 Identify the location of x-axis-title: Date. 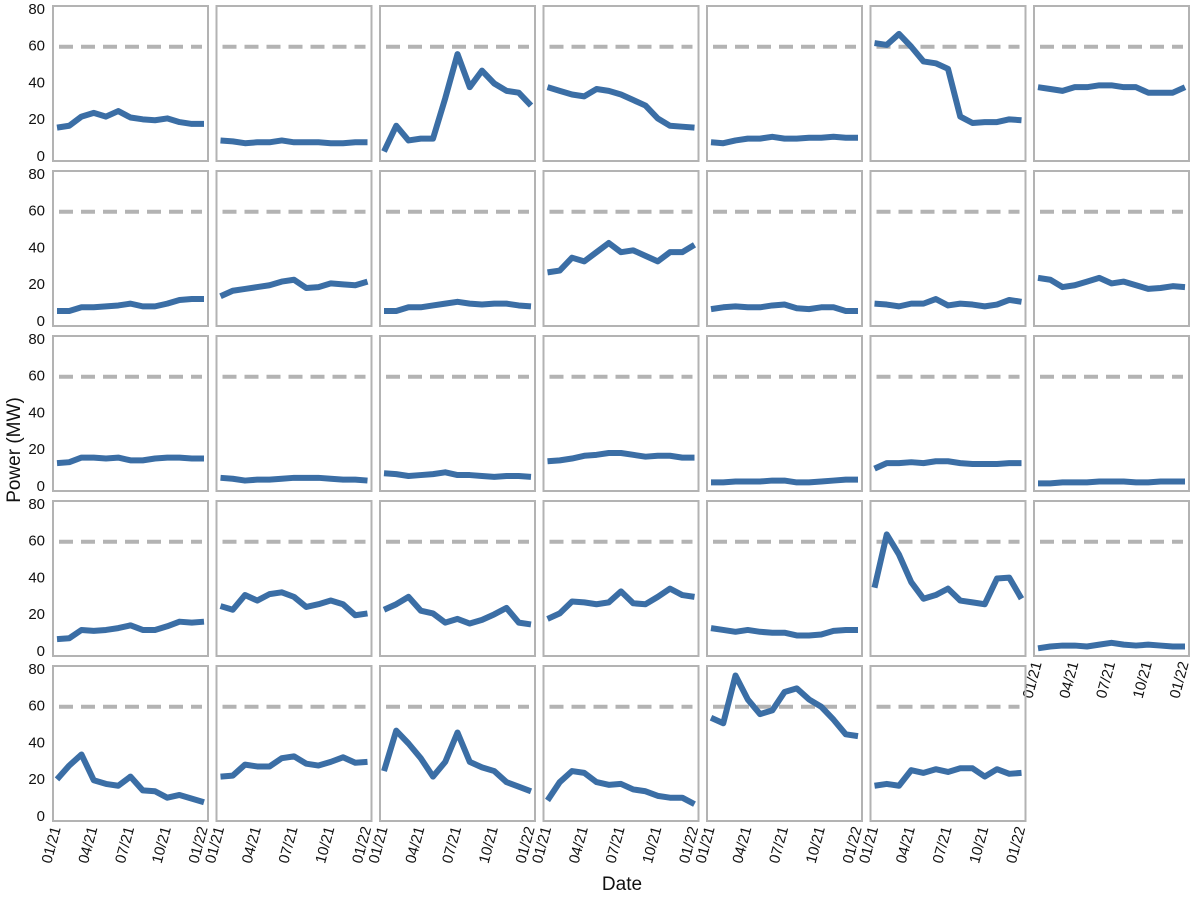
(622, 884).